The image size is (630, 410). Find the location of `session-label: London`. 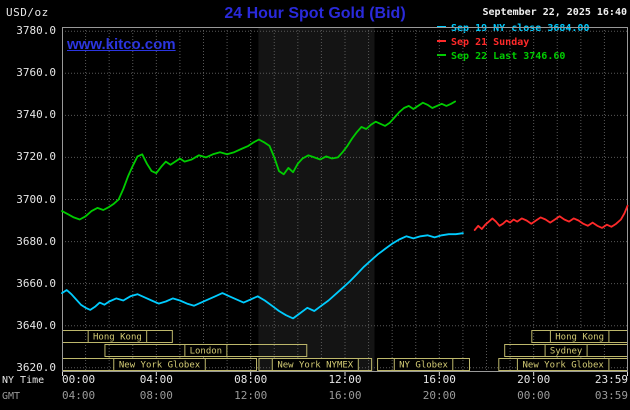

session-label: London is located at coordinates (206, 352).